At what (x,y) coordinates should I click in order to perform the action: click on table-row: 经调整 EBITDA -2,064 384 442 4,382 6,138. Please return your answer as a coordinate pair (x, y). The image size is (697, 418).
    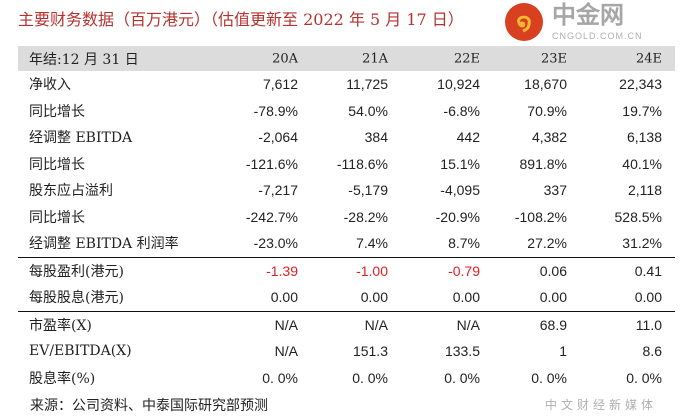
    Looking at the image, I should click on (346, 137).